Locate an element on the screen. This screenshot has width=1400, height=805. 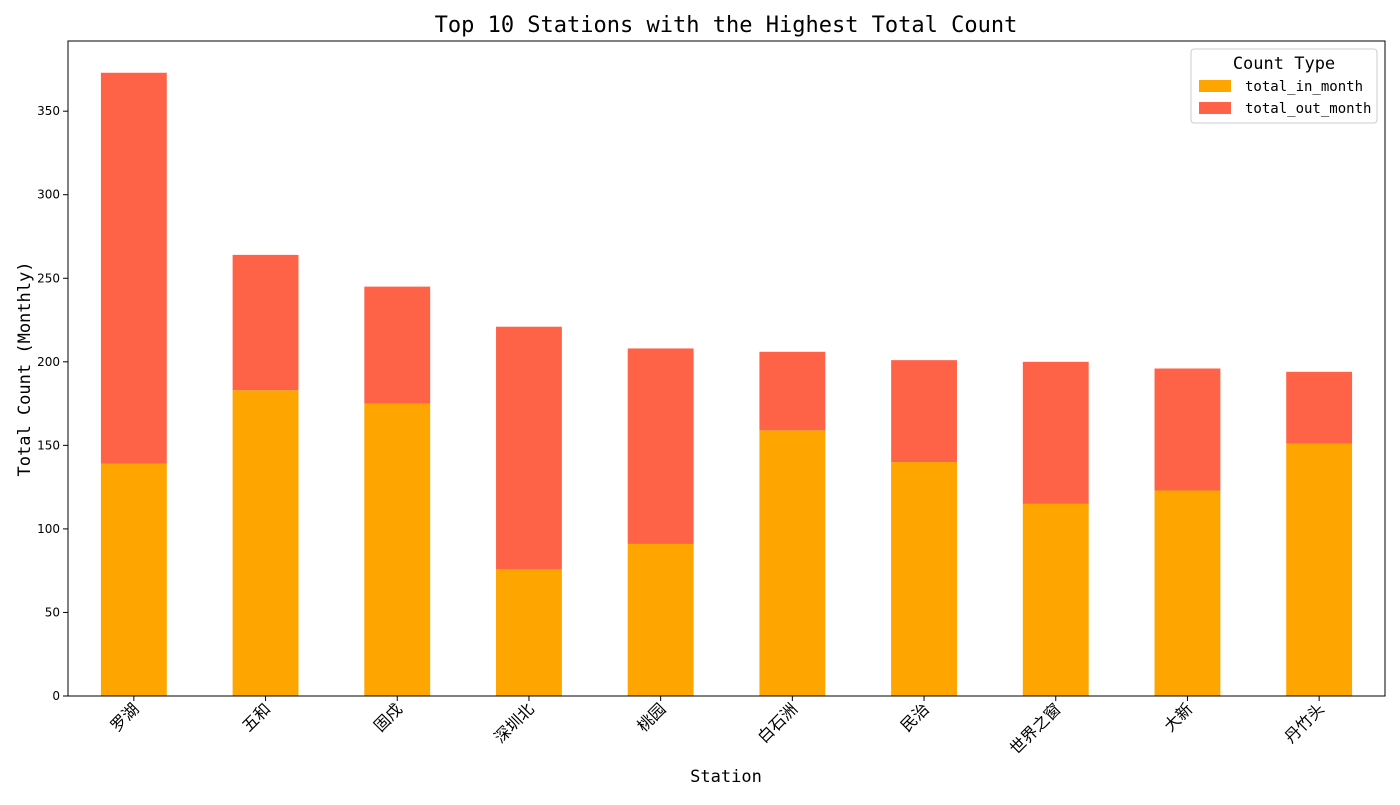
legend: Count Type total_in_month total_out_month is located at coordinates (1284, 86).